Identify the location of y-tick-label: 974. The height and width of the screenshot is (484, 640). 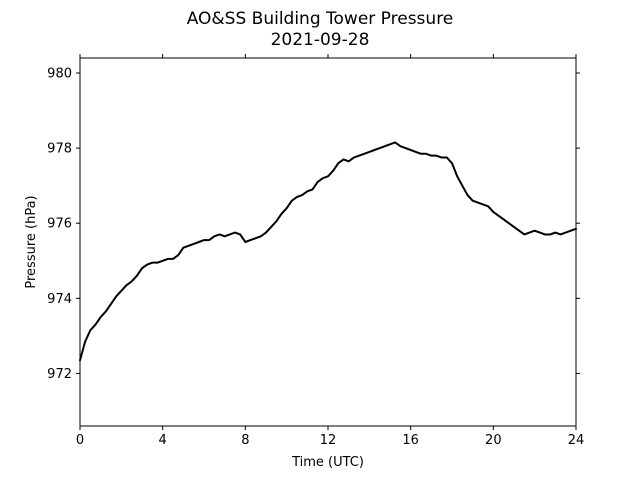
(59, 299).